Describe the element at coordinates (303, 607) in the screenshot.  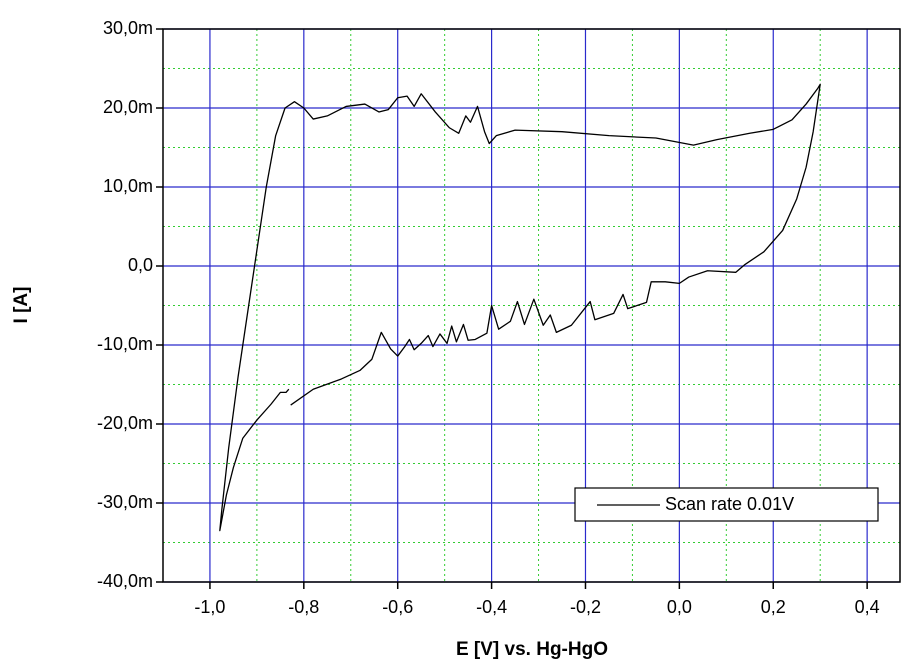
I see `x-tick-label: -0,8` at that location.